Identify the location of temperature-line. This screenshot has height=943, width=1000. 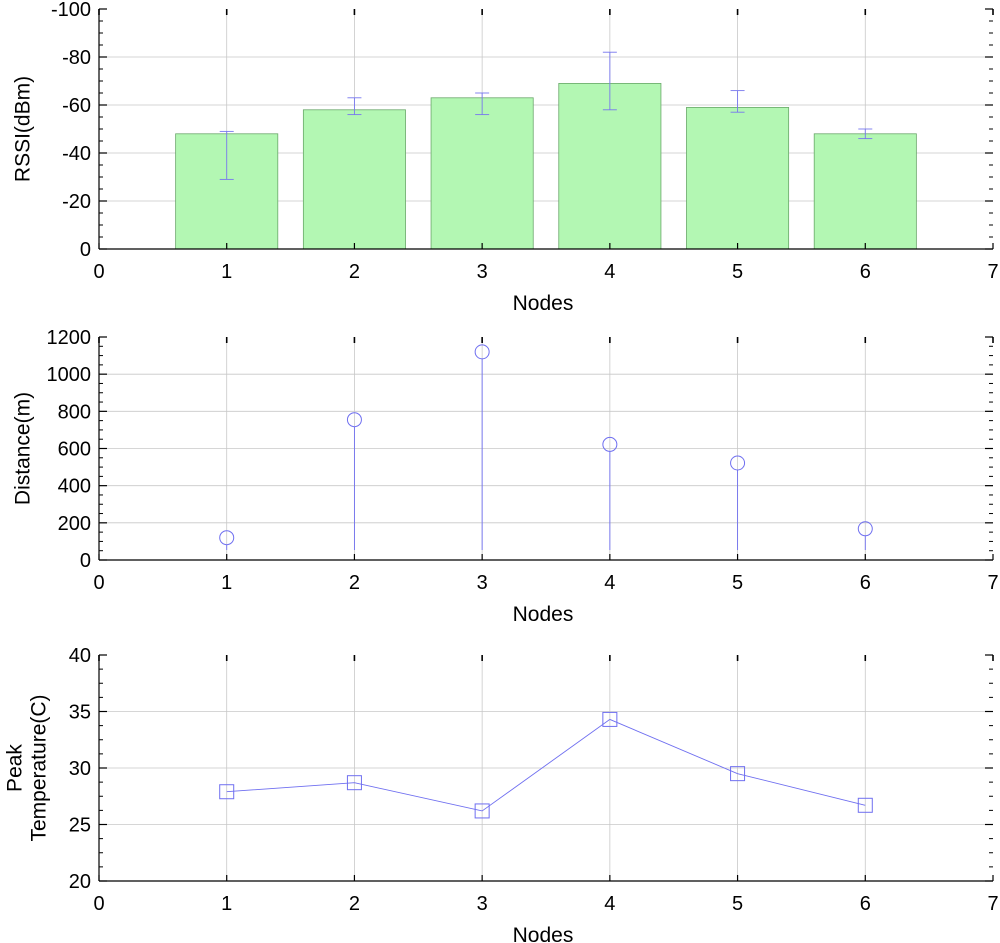
(546, 765).